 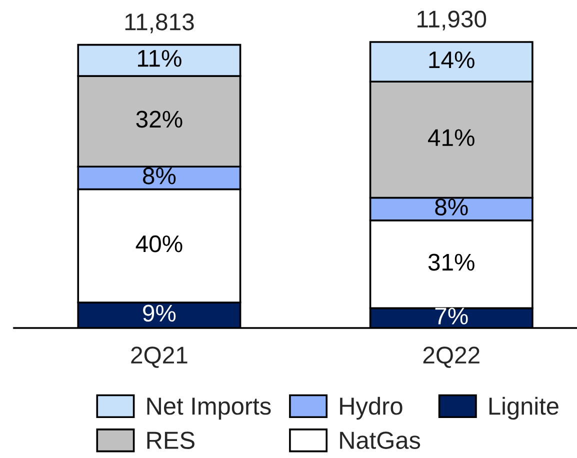 What do you see at coordinates (159, 23) in the screenshot?
I see `annotation: 11,813` at bounding box center [159, 23].